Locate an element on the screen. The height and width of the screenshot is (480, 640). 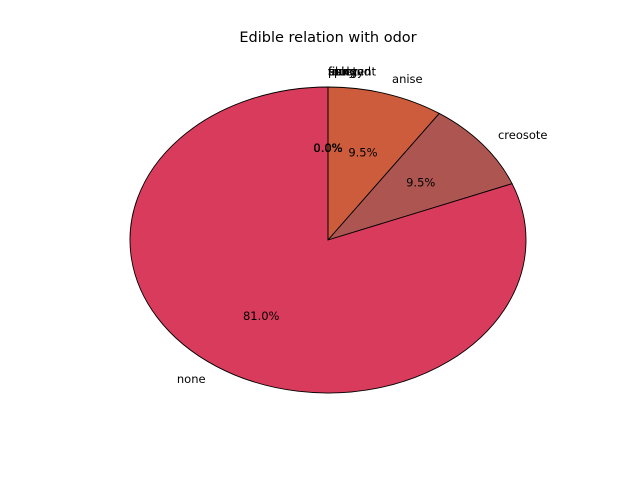
slice-pct-none: 81.0% is located at coordinates (261, 316).